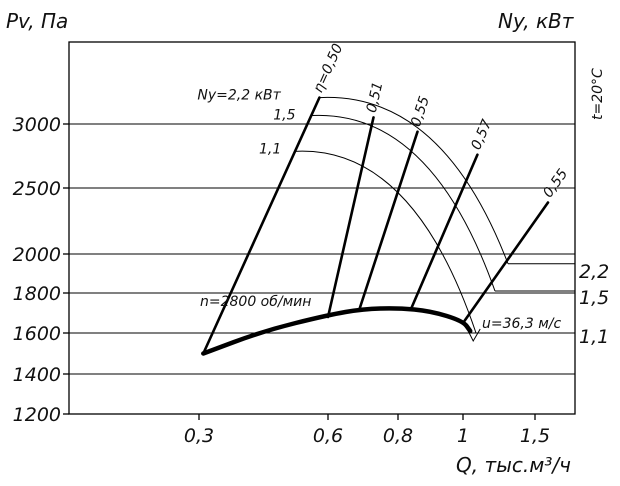  Describe the element at coordinates (37, 189) in the screenshot. I see `y-tick-label-2500: 2500` at that location.